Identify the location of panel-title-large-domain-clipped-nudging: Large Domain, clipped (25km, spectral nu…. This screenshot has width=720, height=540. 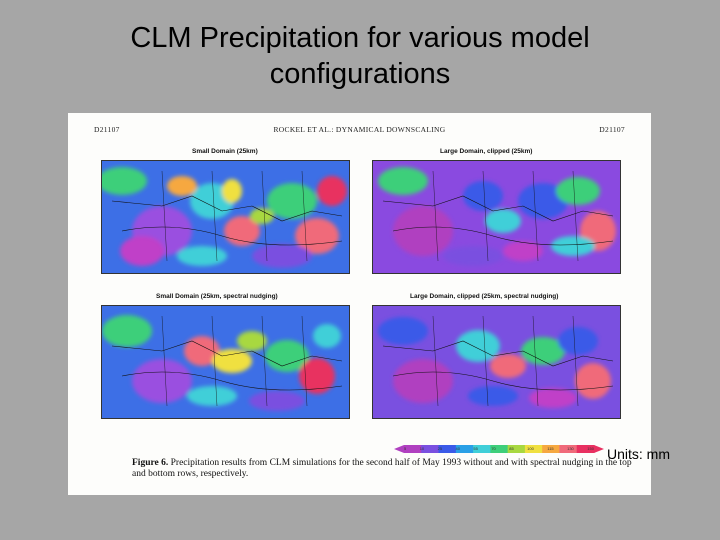
(484, 296).